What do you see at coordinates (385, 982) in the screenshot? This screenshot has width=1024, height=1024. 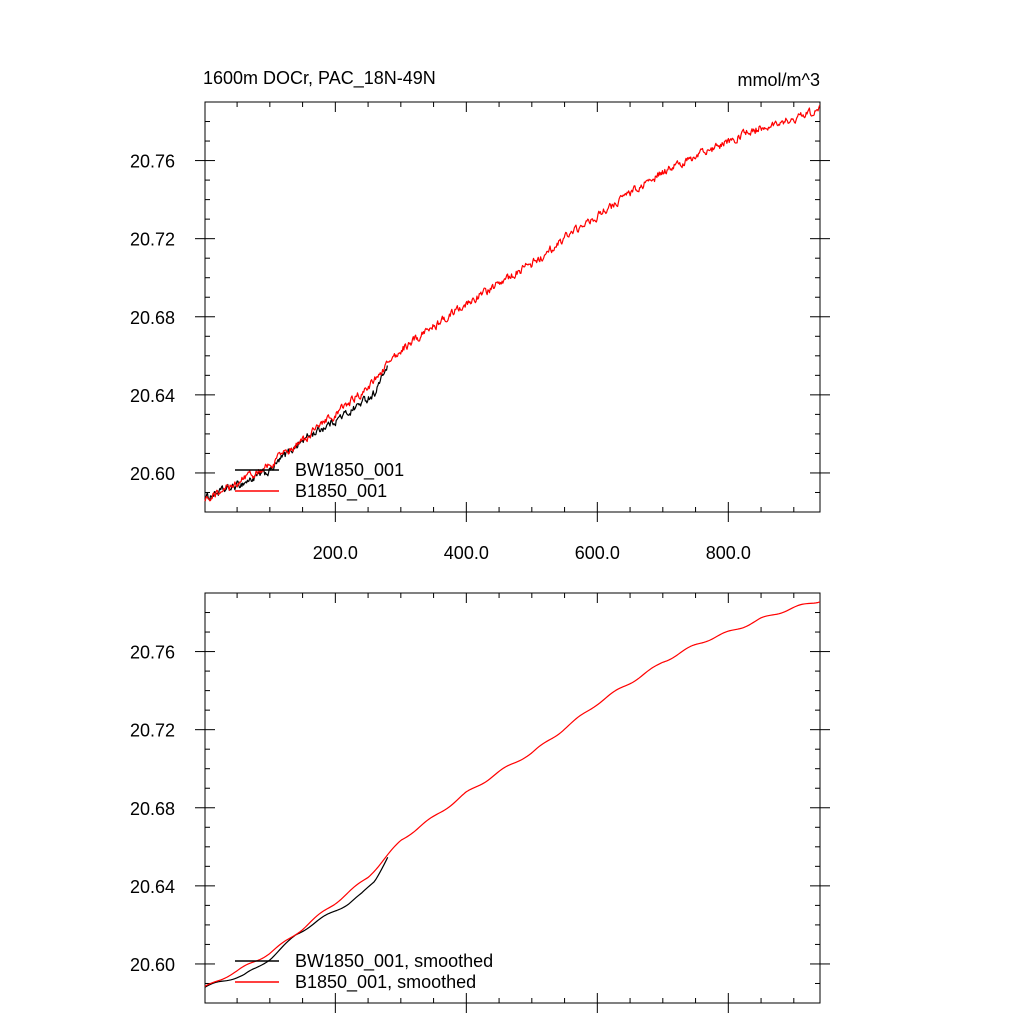 I see `legend-label: B1850_001, smoothed` at bounding box center [385, 982].